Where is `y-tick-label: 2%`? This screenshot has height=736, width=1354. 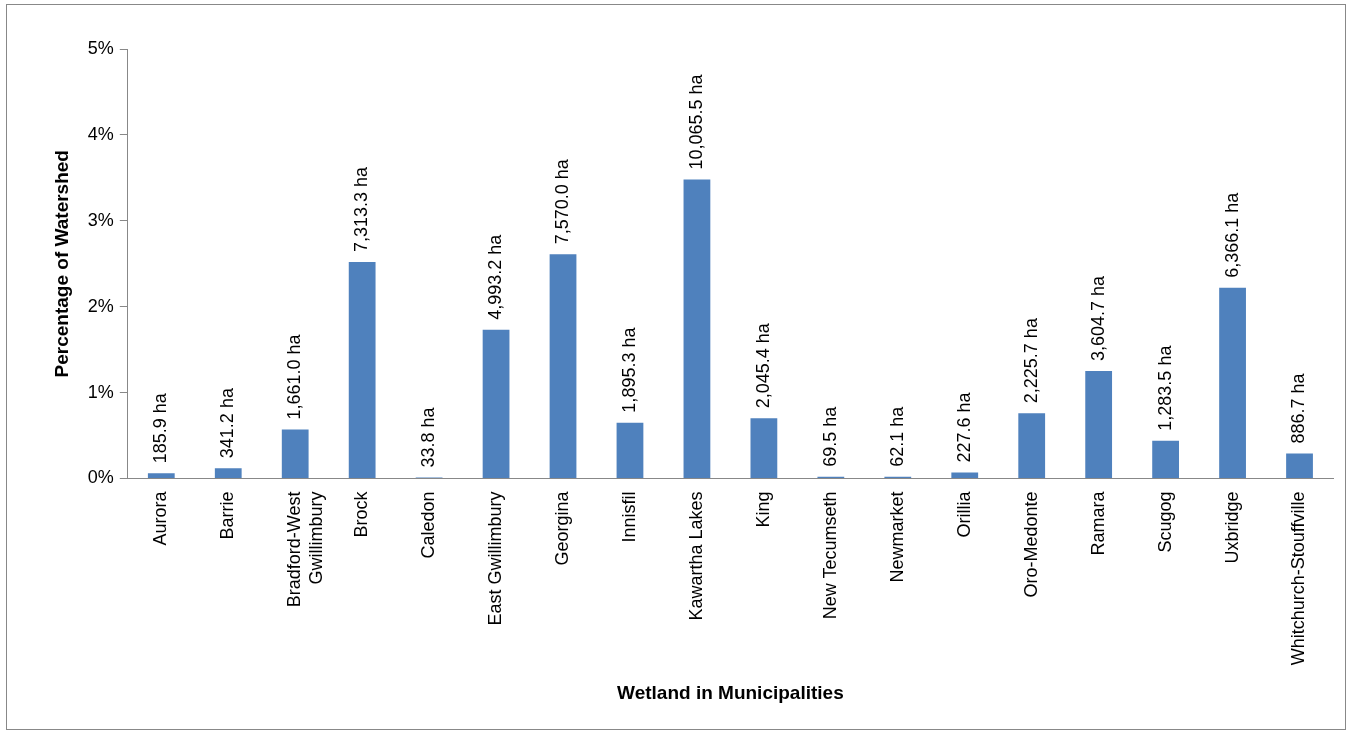
y-tick-label: 2% is located at coordinates (100, 305).